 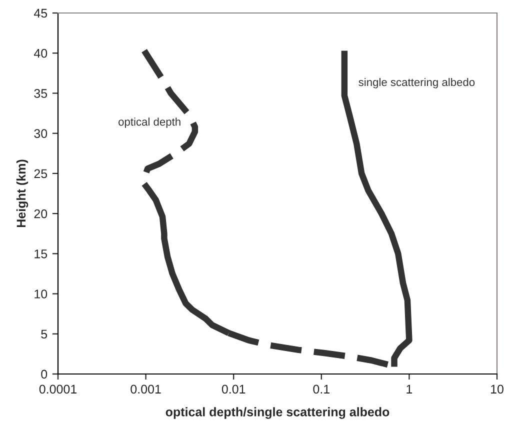 What do you see at coordinates (41, 53) in the screenshot?
I see `y-tick-label: 40` at bounding box center [41, 53].